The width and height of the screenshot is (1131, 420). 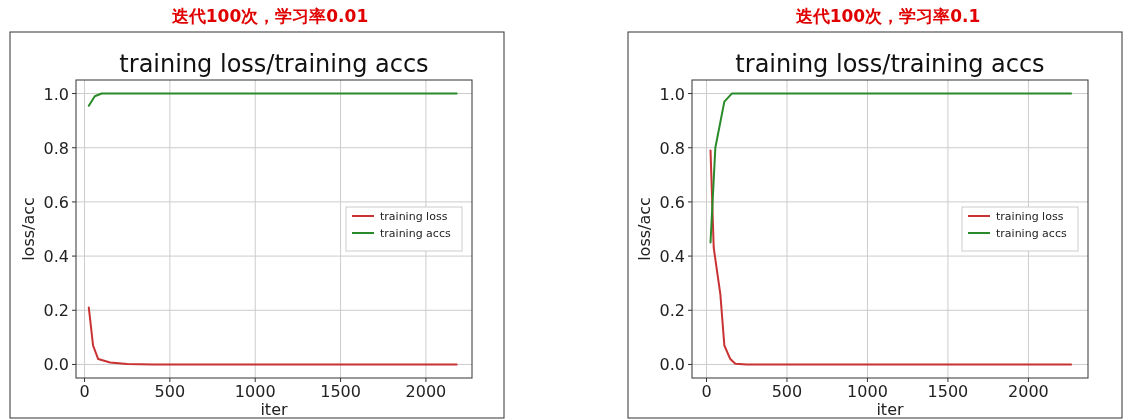 I want to click on chart-title: 迭代100次，学习率0.1, so click(x=887, y=16).